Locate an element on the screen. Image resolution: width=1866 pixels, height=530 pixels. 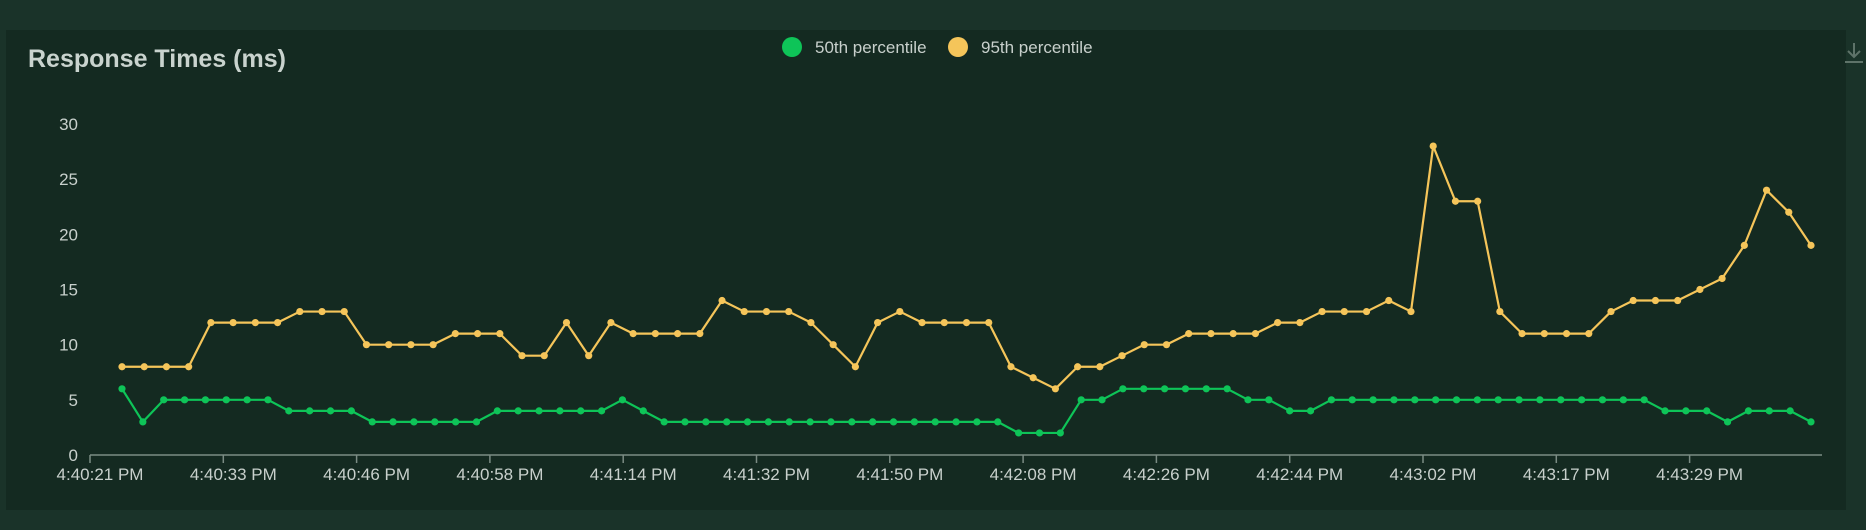
legend-label: 95th percentile is located at coordinates (1037, 47).